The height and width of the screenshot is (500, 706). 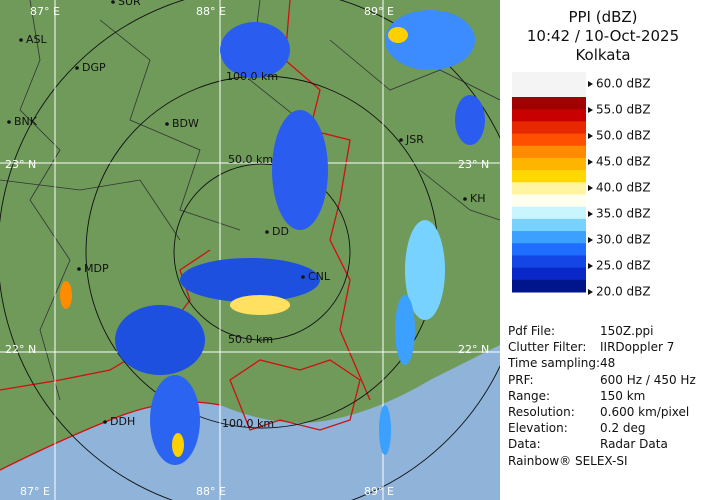 I want to click on city-label: CNL, so click(x=319, y=276).